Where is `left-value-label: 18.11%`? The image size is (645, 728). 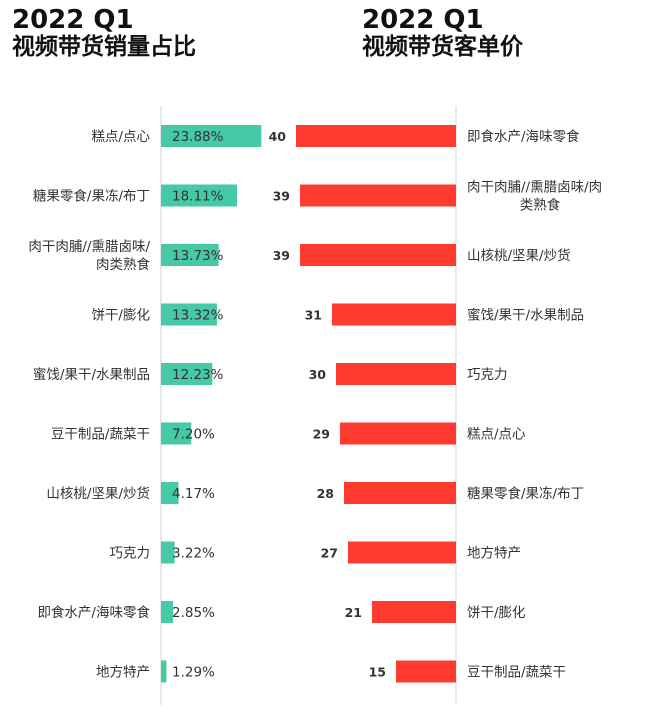 left-value-label: 18.11% is located at coordinates (198, 197).